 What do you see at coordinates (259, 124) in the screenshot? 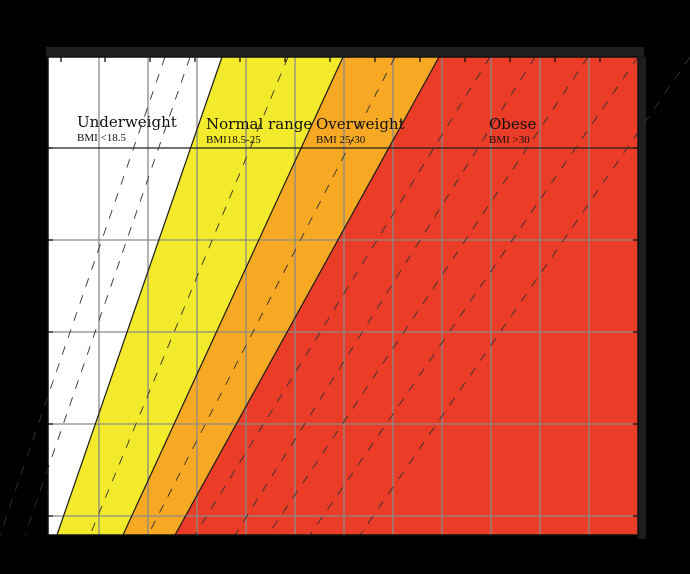
I see `label-normal-title: Normal range` at bounding box center [259, 124].